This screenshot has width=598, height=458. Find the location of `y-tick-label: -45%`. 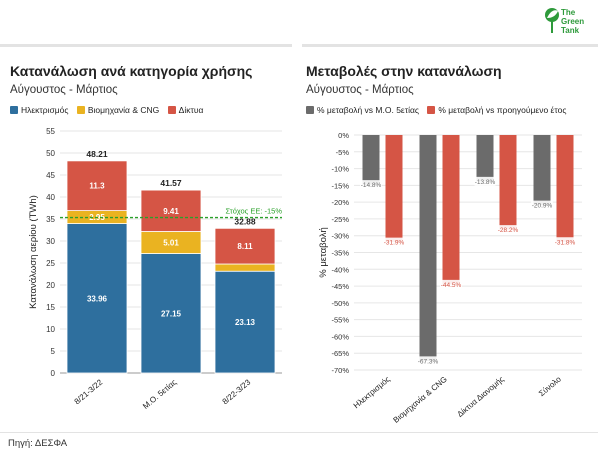

y-tick-label: -45% is located at coordinates (340, 286).